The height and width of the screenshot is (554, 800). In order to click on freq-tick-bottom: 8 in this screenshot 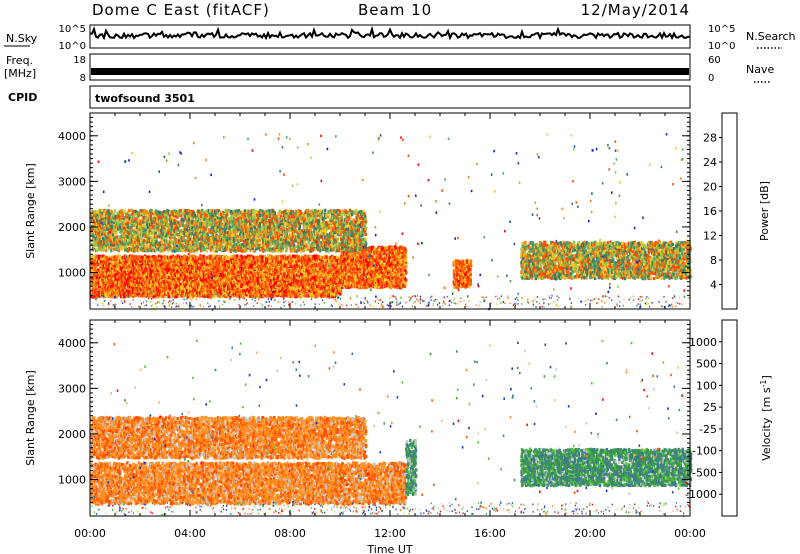, I will do `click(83, 78)`.